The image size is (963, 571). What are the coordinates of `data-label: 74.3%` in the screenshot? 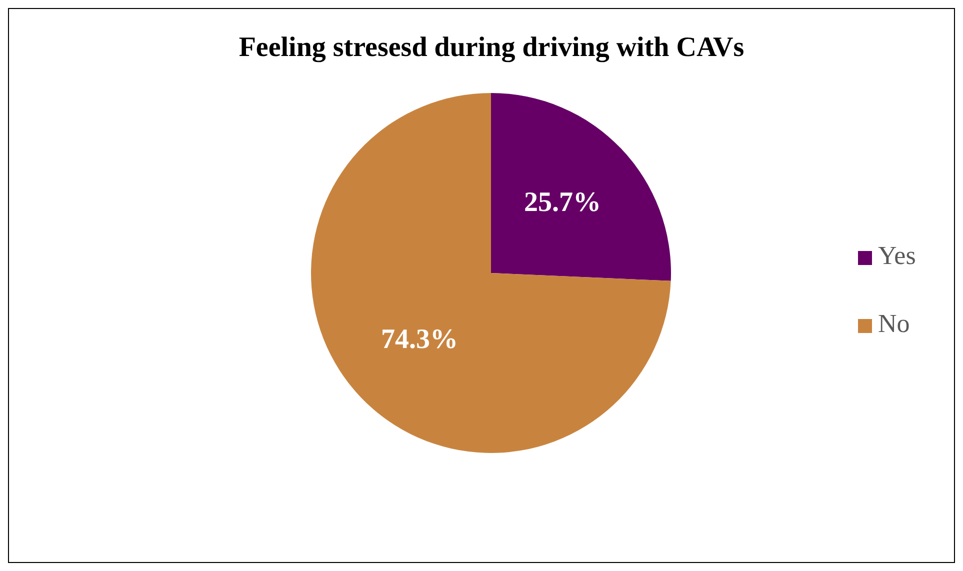 It's located at (419, 339).